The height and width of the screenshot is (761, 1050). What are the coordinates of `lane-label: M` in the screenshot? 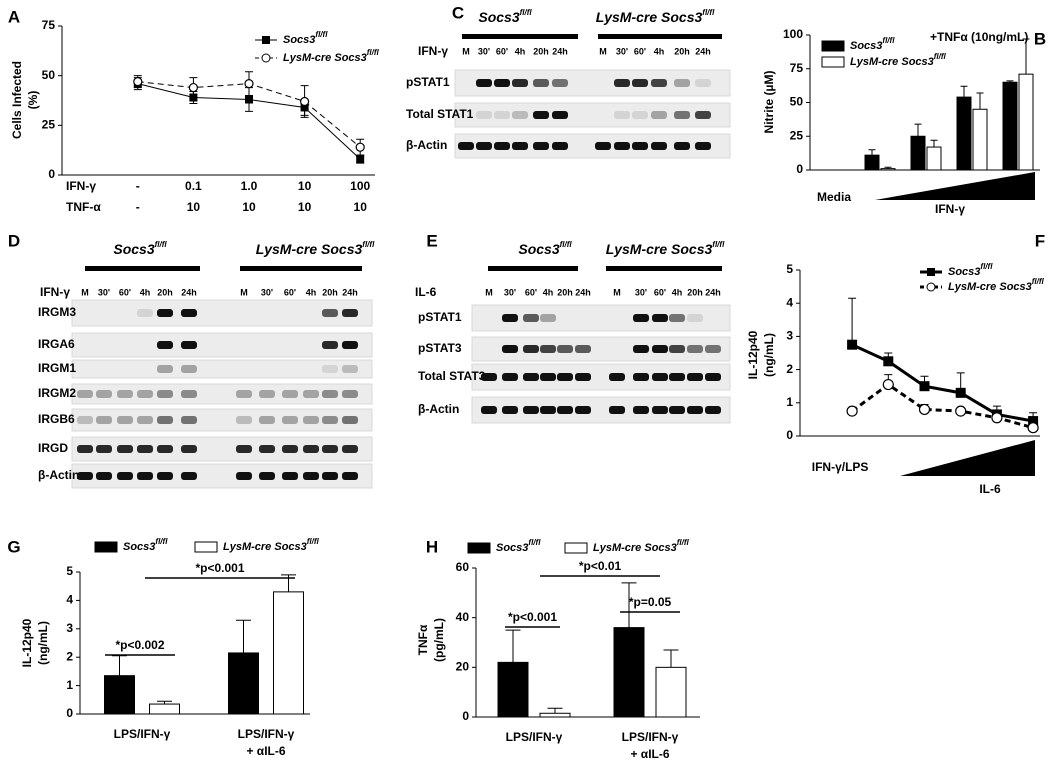 It's located at (466, 51).